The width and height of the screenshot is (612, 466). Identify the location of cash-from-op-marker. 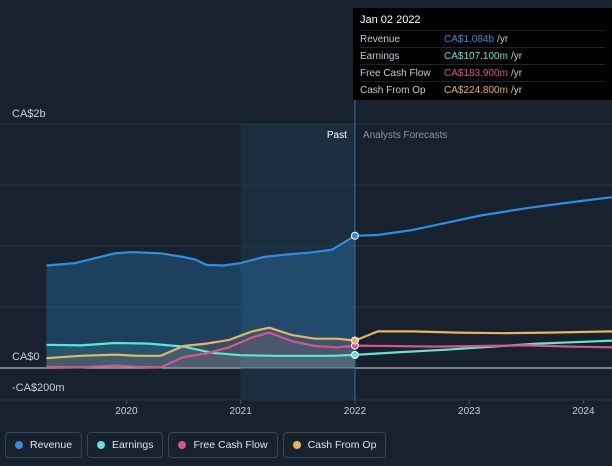
(354, 340).